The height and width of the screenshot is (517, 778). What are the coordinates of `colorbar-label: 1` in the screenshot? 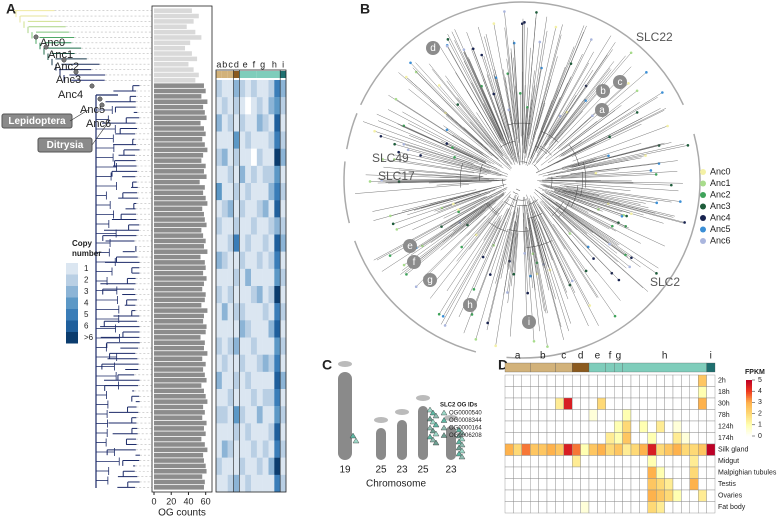 It's located at (760, 425).